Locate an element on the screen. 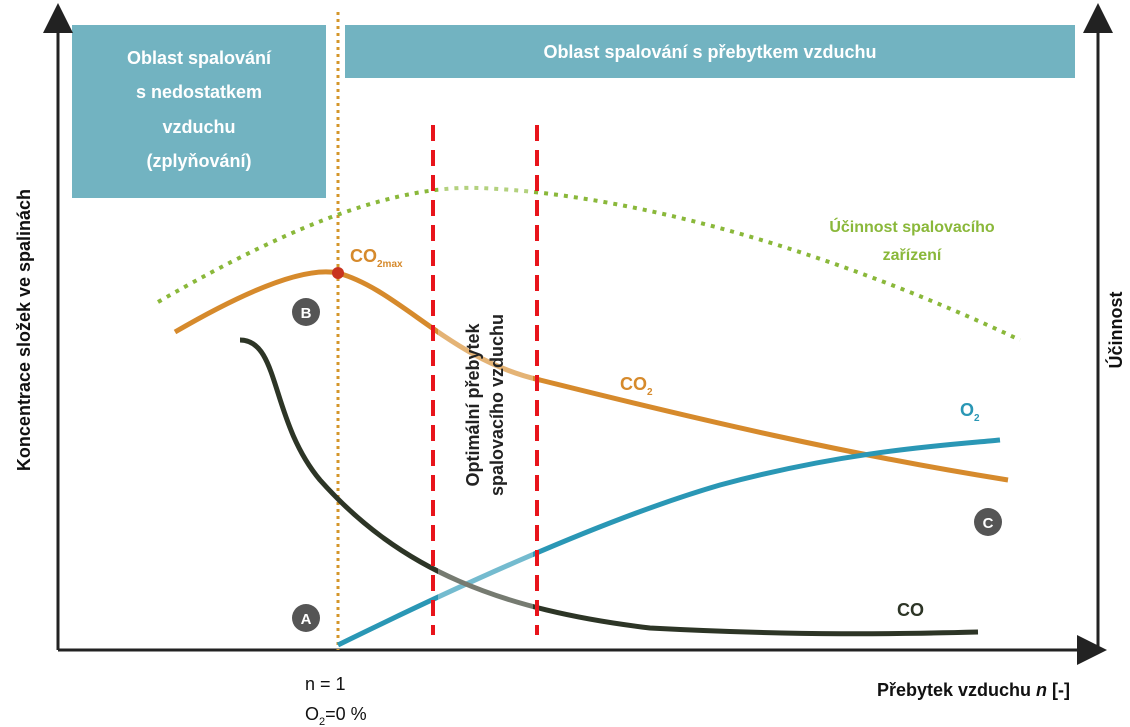  text: spalovacího vzduchu is located at coordinates (497, 405).